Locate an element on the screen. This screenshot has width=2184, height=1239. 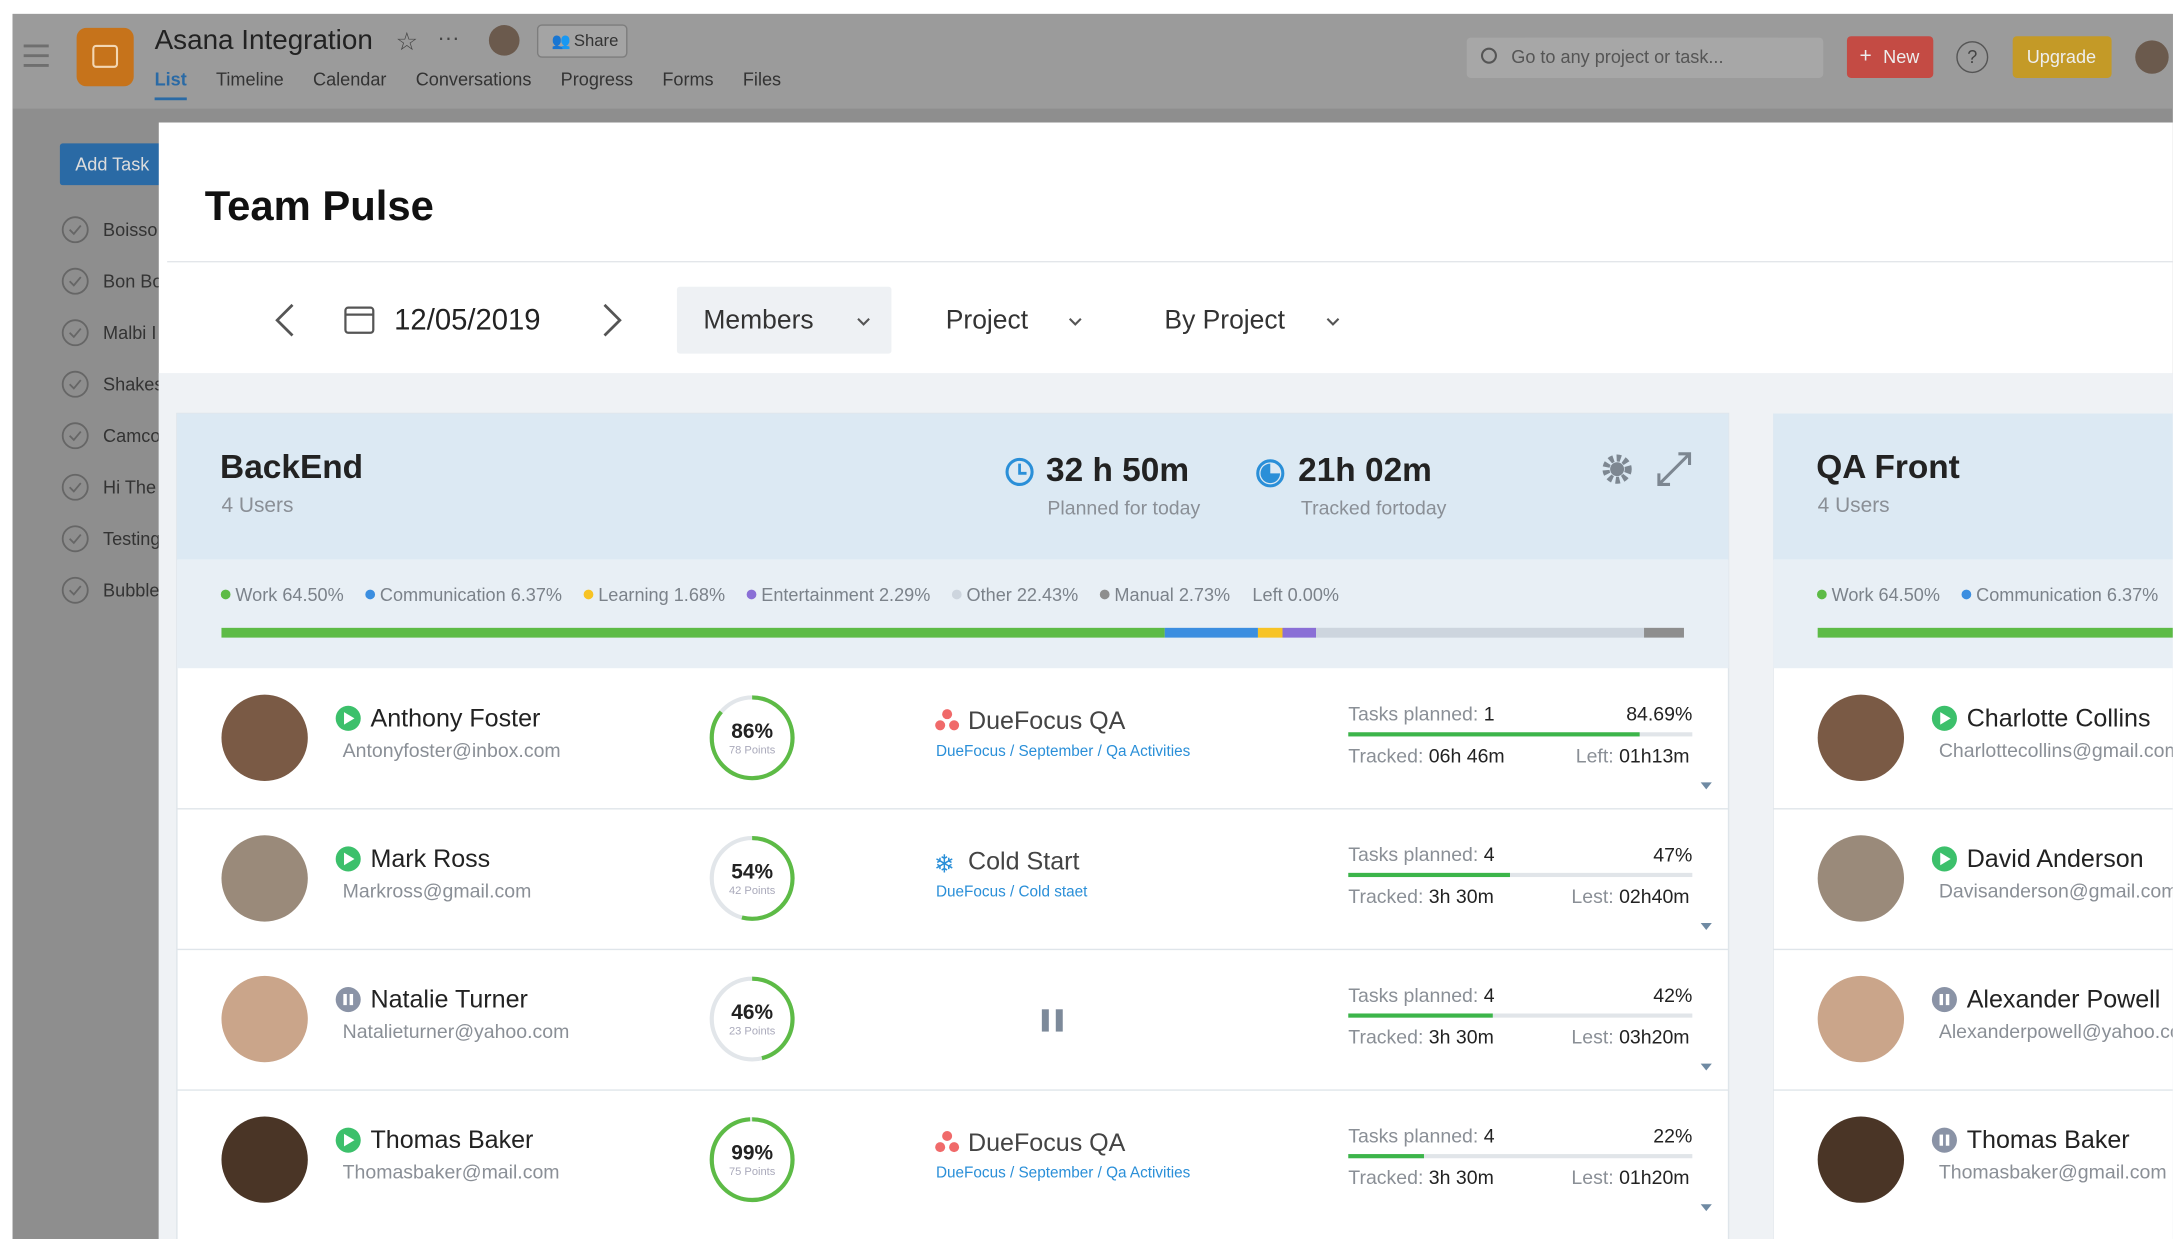
settings-button is located at coordinates (1617, 469).